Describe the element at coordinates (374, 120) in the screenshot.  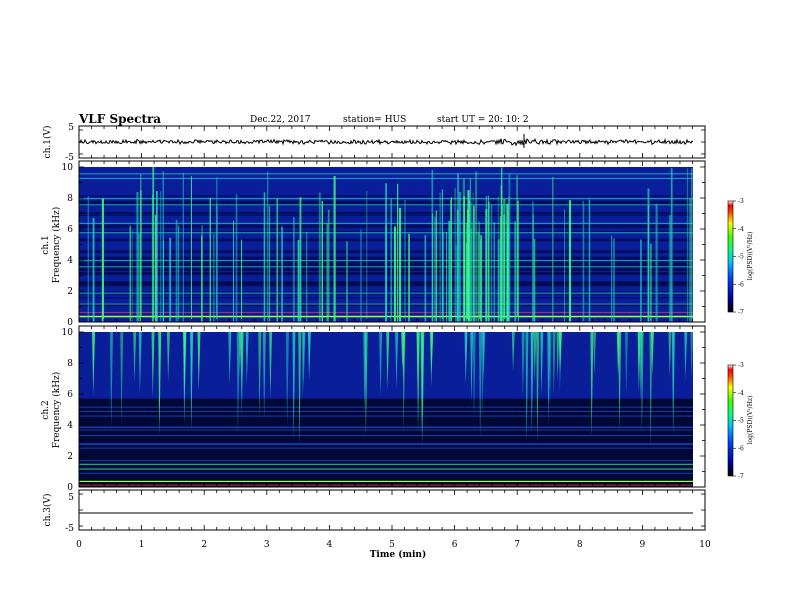
I see `station-label: station= HUS` at that location.